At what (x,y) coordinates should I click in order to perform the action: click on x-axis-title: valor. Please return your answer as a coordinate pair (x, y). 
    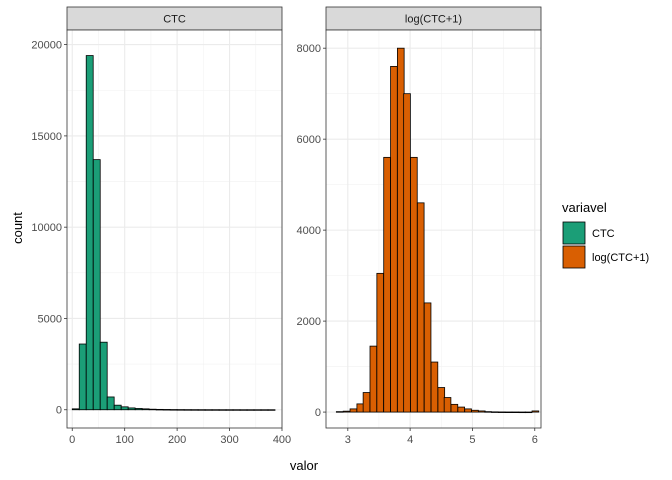
    Looking at the image, I should click on (304, 465).